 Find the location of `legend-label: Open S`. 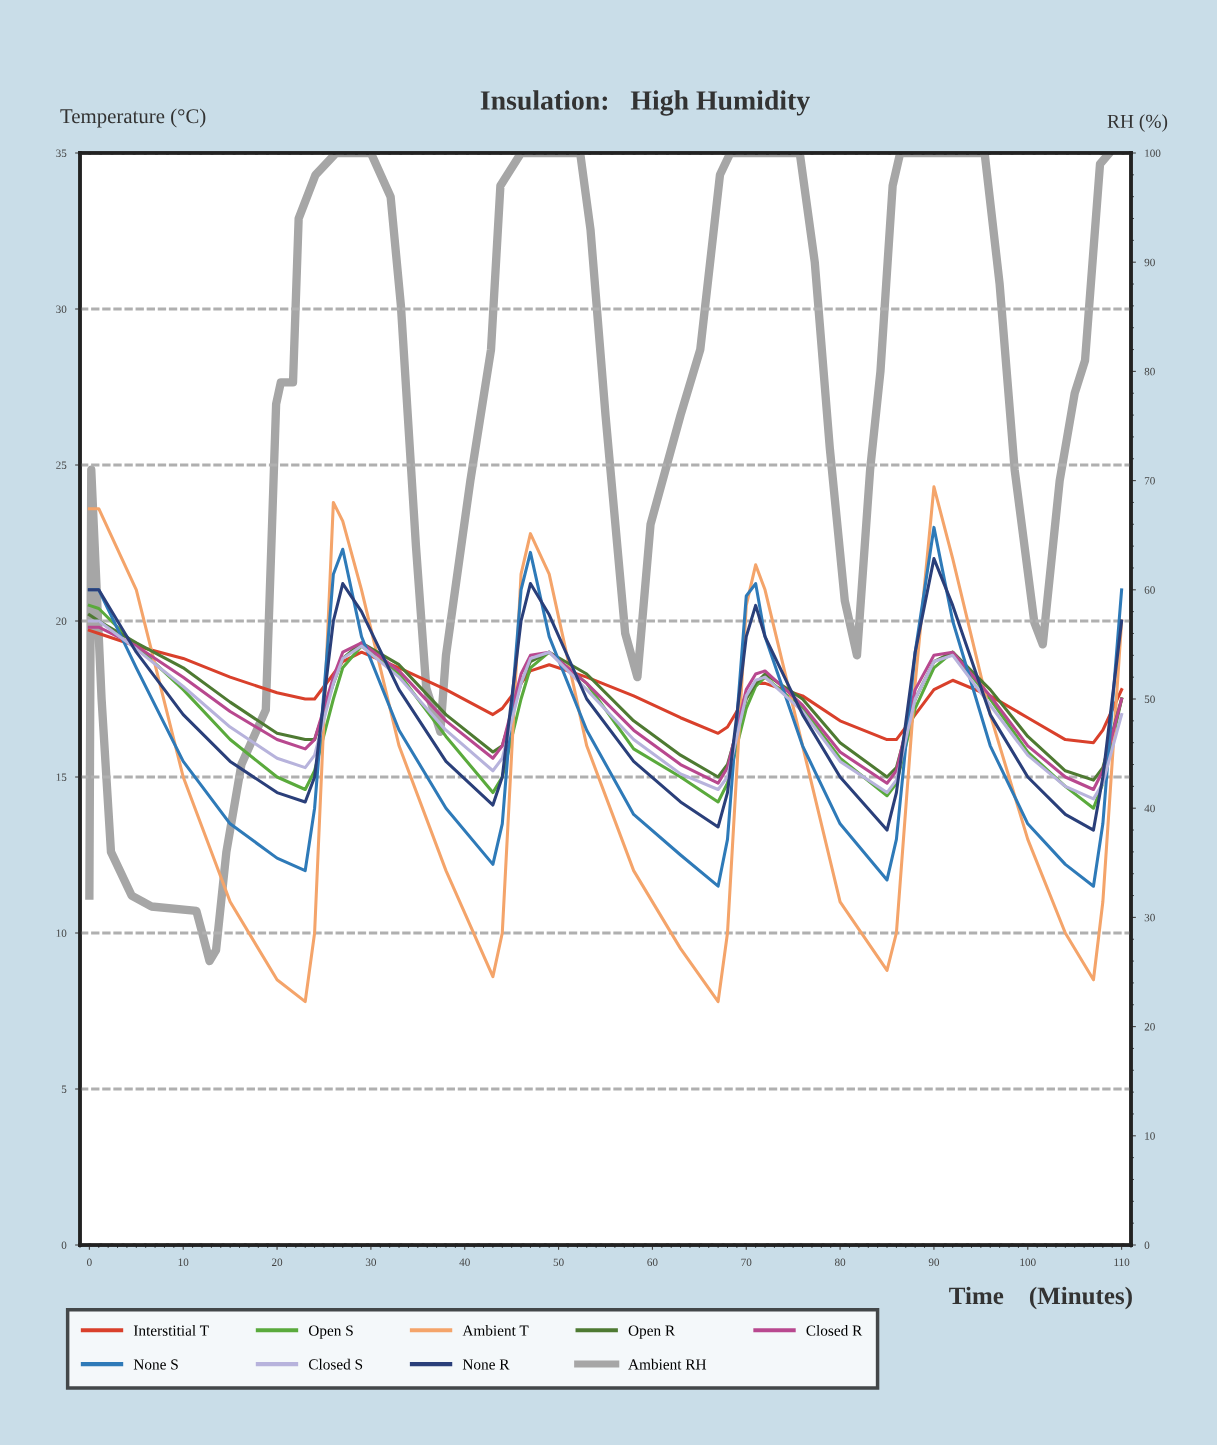

legend-label: Open S is located at coordinates (330, 1332).